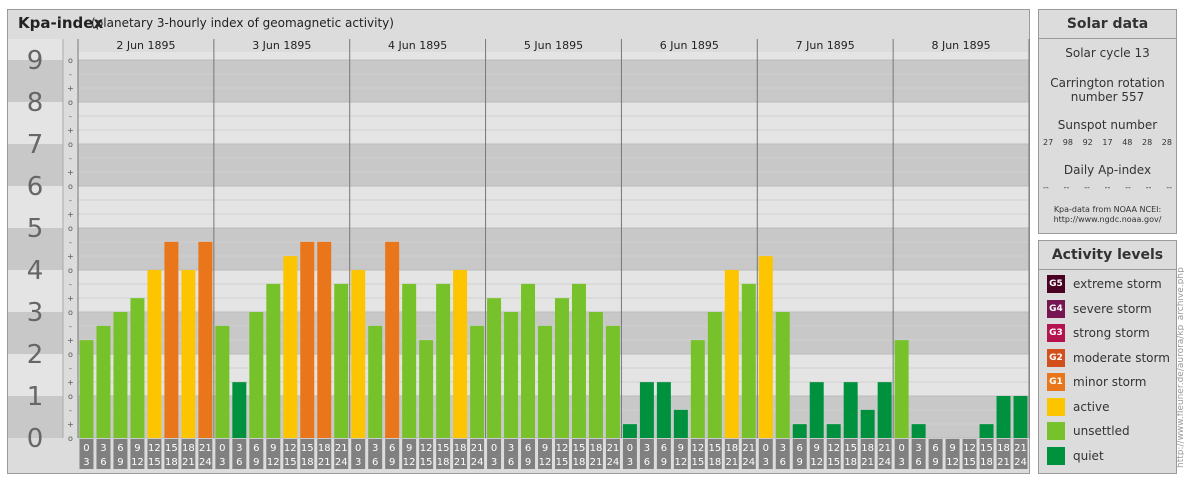 The image size is (1184, 480). What do you see at coordinates (1147, 142) in the screenshot?
I see `sunspot-value-5: 28` at bounding box center [1147, 142].